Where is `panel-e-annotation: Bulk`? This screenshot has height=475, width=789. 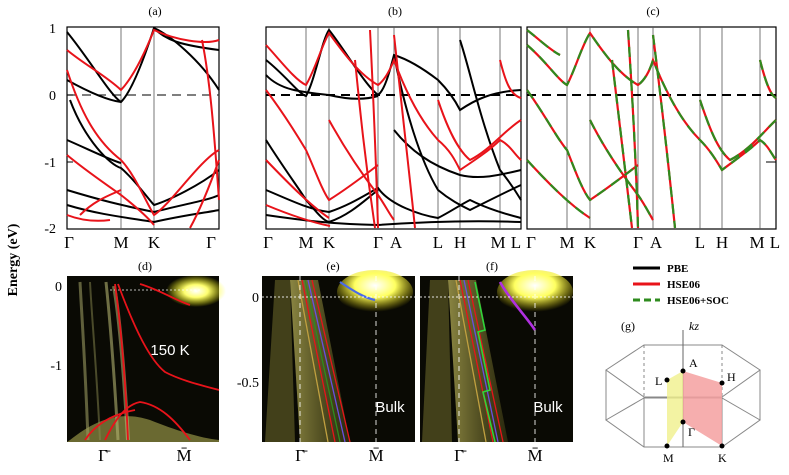
panel-e-annotation: Bulk is located at coordinates (390, 407).